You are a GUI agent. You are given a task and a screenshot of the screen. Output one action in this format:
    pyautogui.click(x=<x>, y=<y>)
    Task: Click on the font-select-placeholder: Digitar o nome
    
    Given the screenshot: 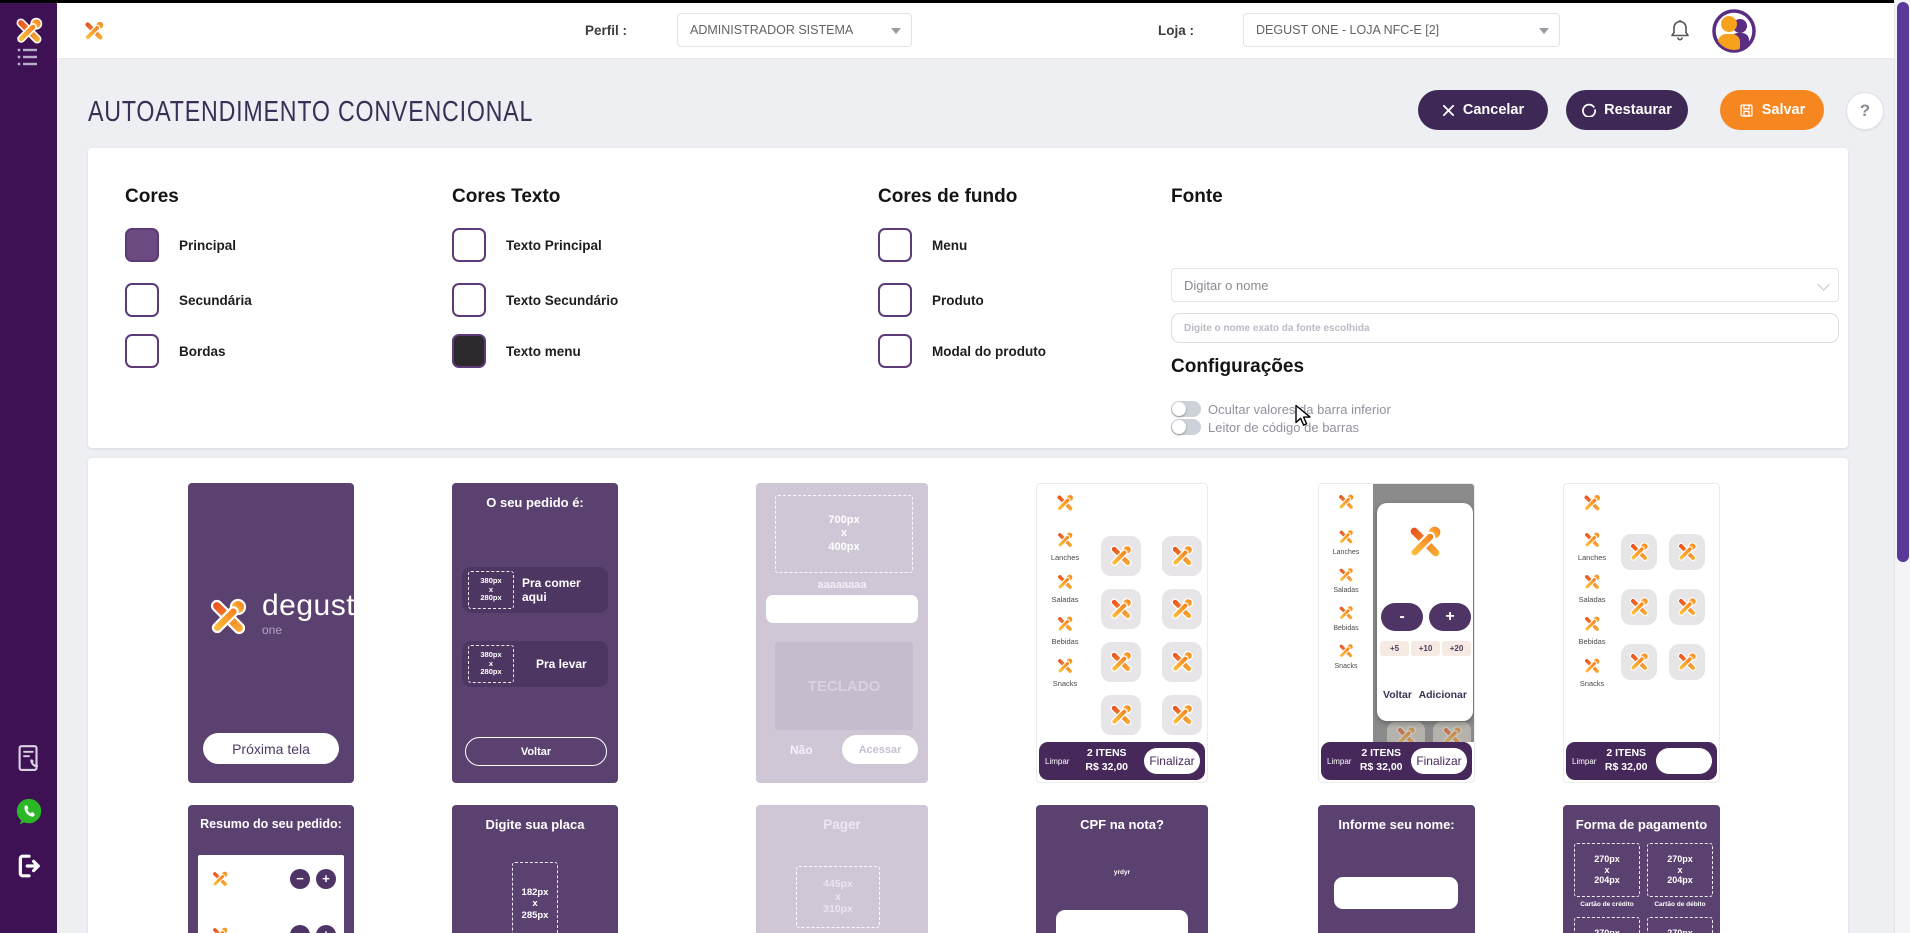 What is the action you would take?
    pyautogui.click(x=1226, y=285)
    